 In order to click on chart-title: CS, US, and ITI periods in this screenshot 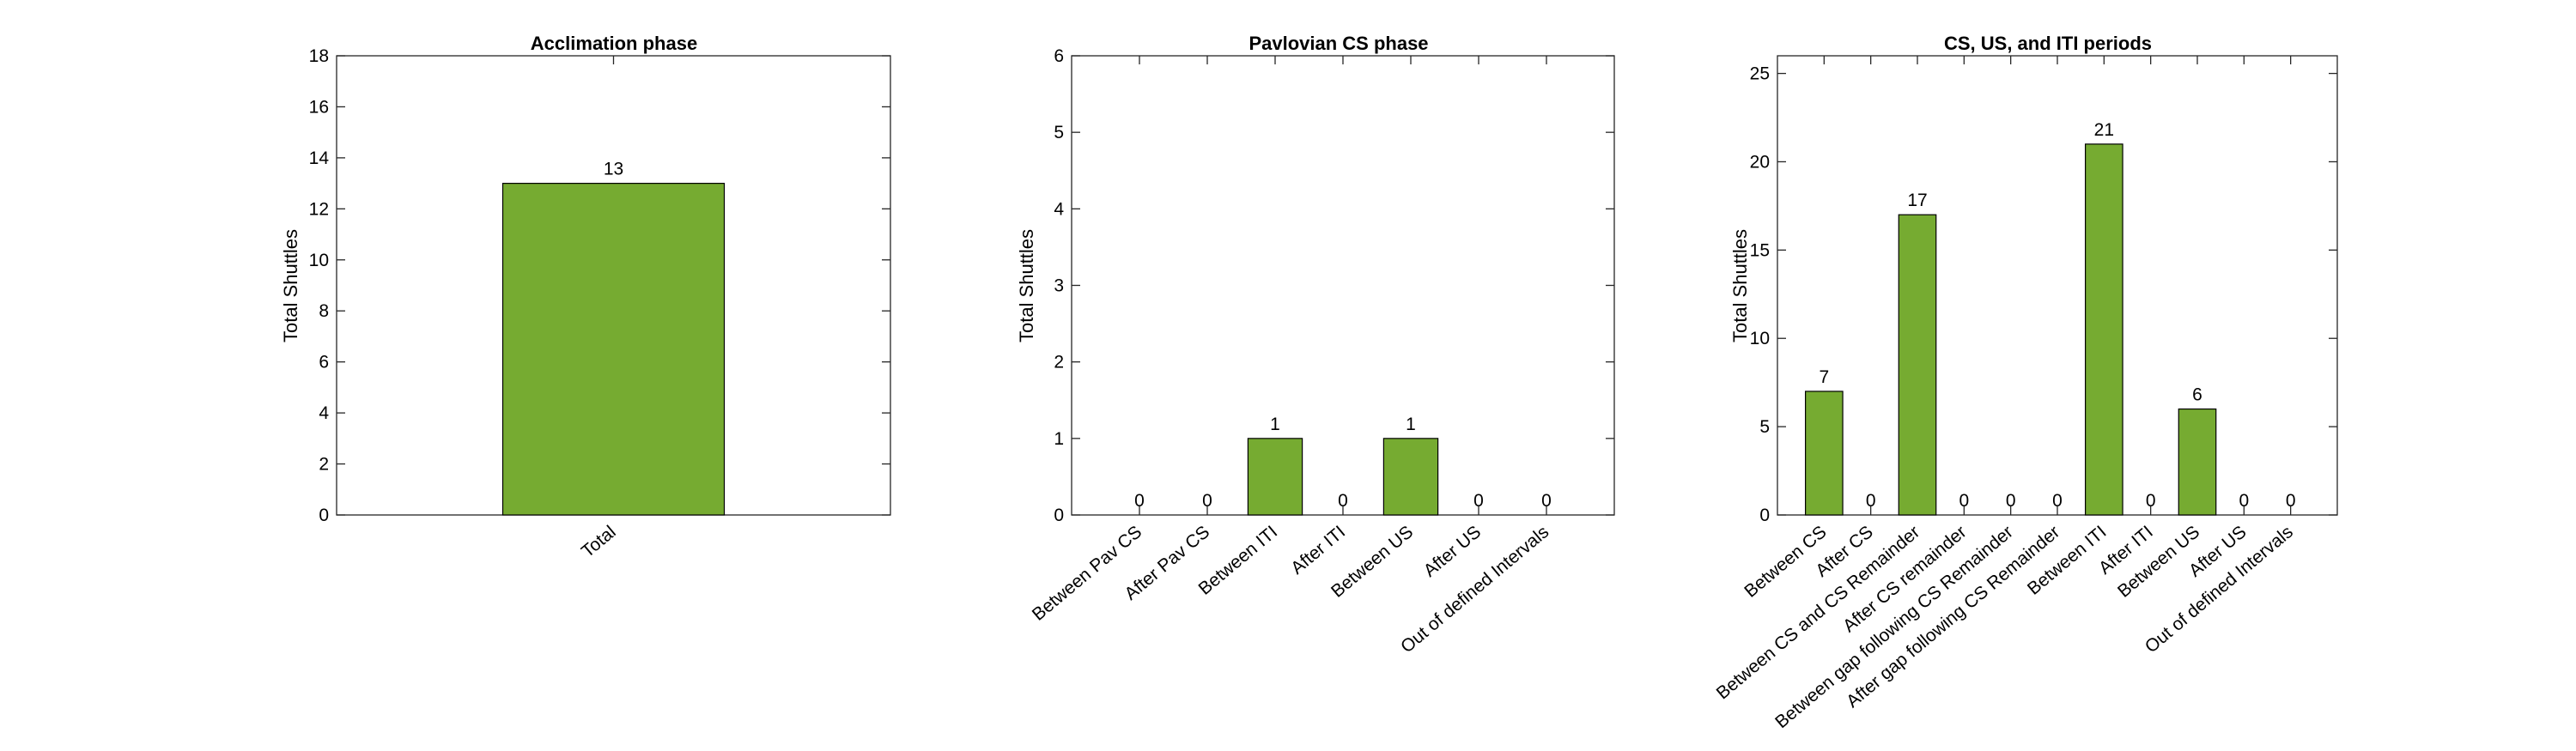, I will do `click(2048, 43)`.